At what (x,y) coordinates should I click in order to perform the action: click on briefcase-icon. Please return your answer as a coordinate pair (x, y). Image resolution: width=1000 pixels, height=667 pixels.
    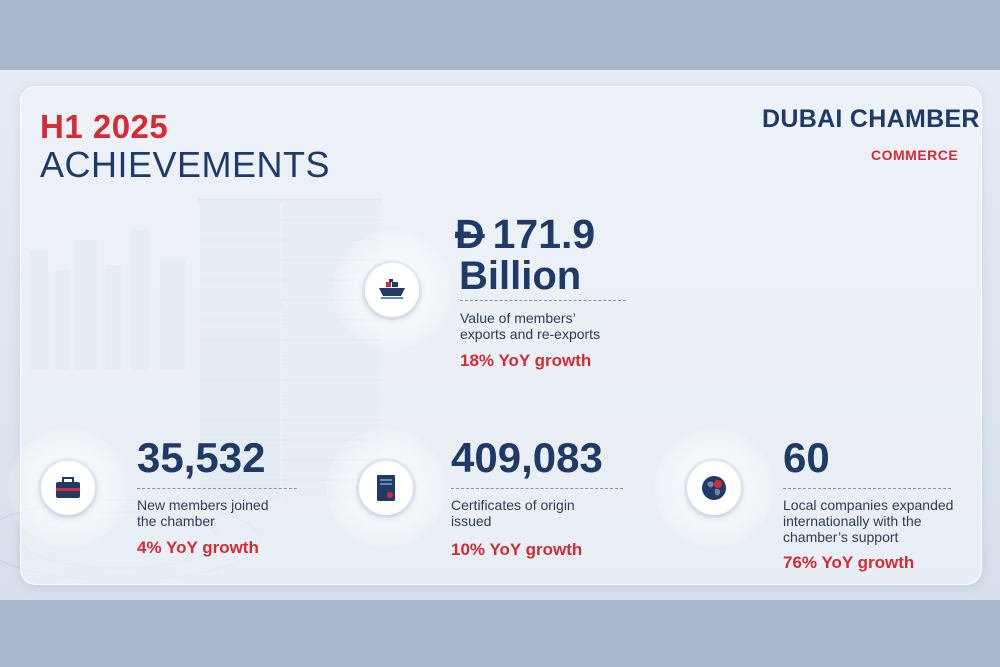
    Looking at the image, I should click on (68, 488).